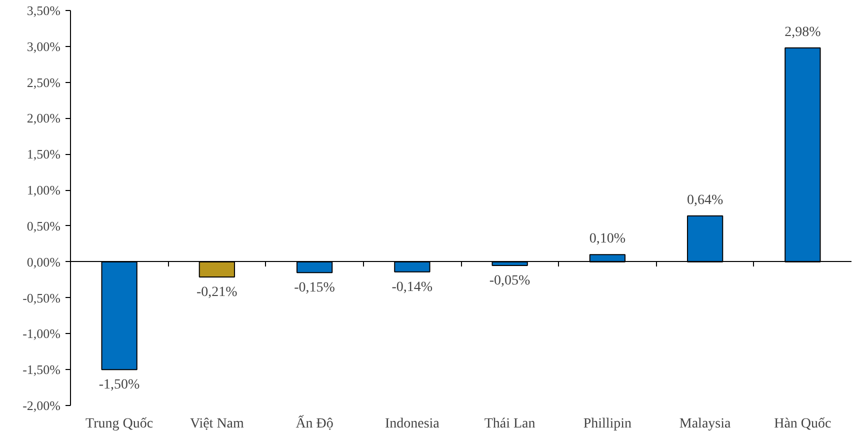 This screenshot has height=435, width=861. I want to click on y-tick-label: 1,50%, so click(43, 154).